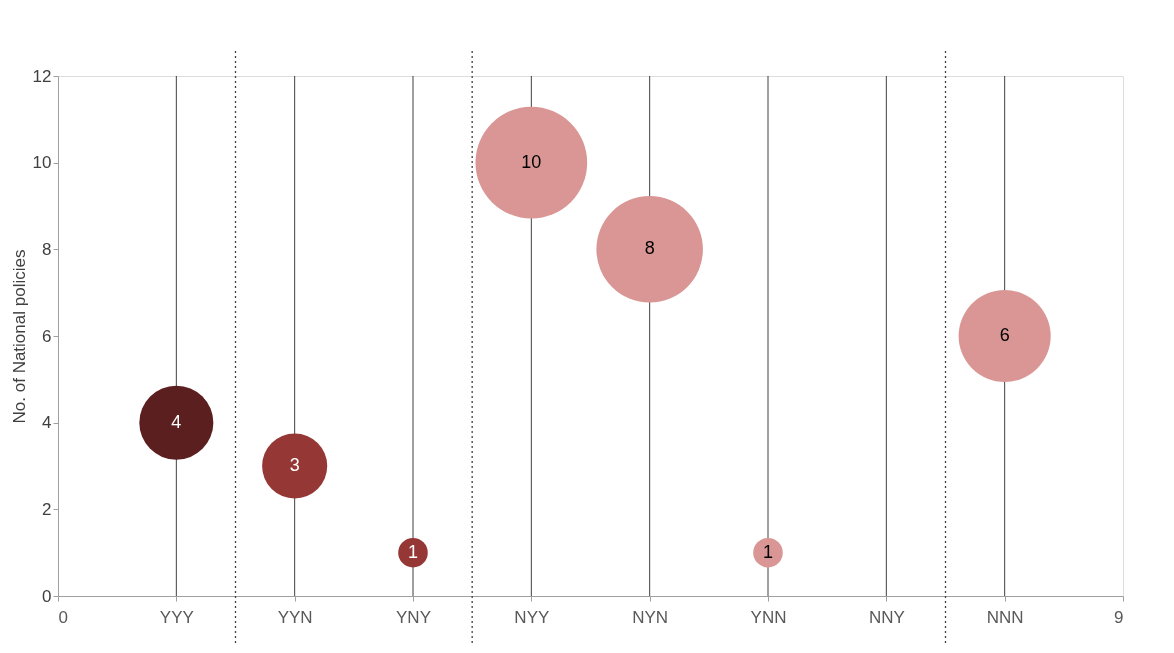  I want to click on x-tick-label: 0, so click(63, 617).